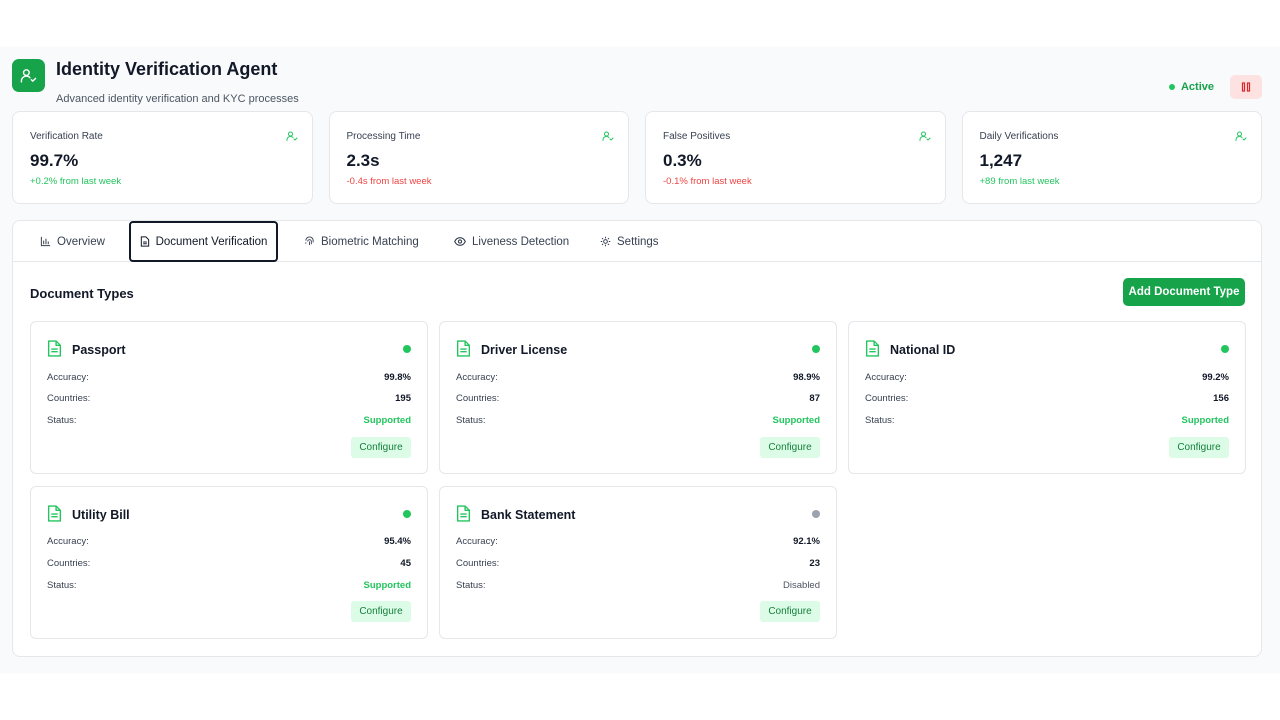 The width and height of the screenshot is (1280, 720). Describe the element at coordinates (363, 160) in the screenshot. I see `stat-value: 2.3s` at that location.